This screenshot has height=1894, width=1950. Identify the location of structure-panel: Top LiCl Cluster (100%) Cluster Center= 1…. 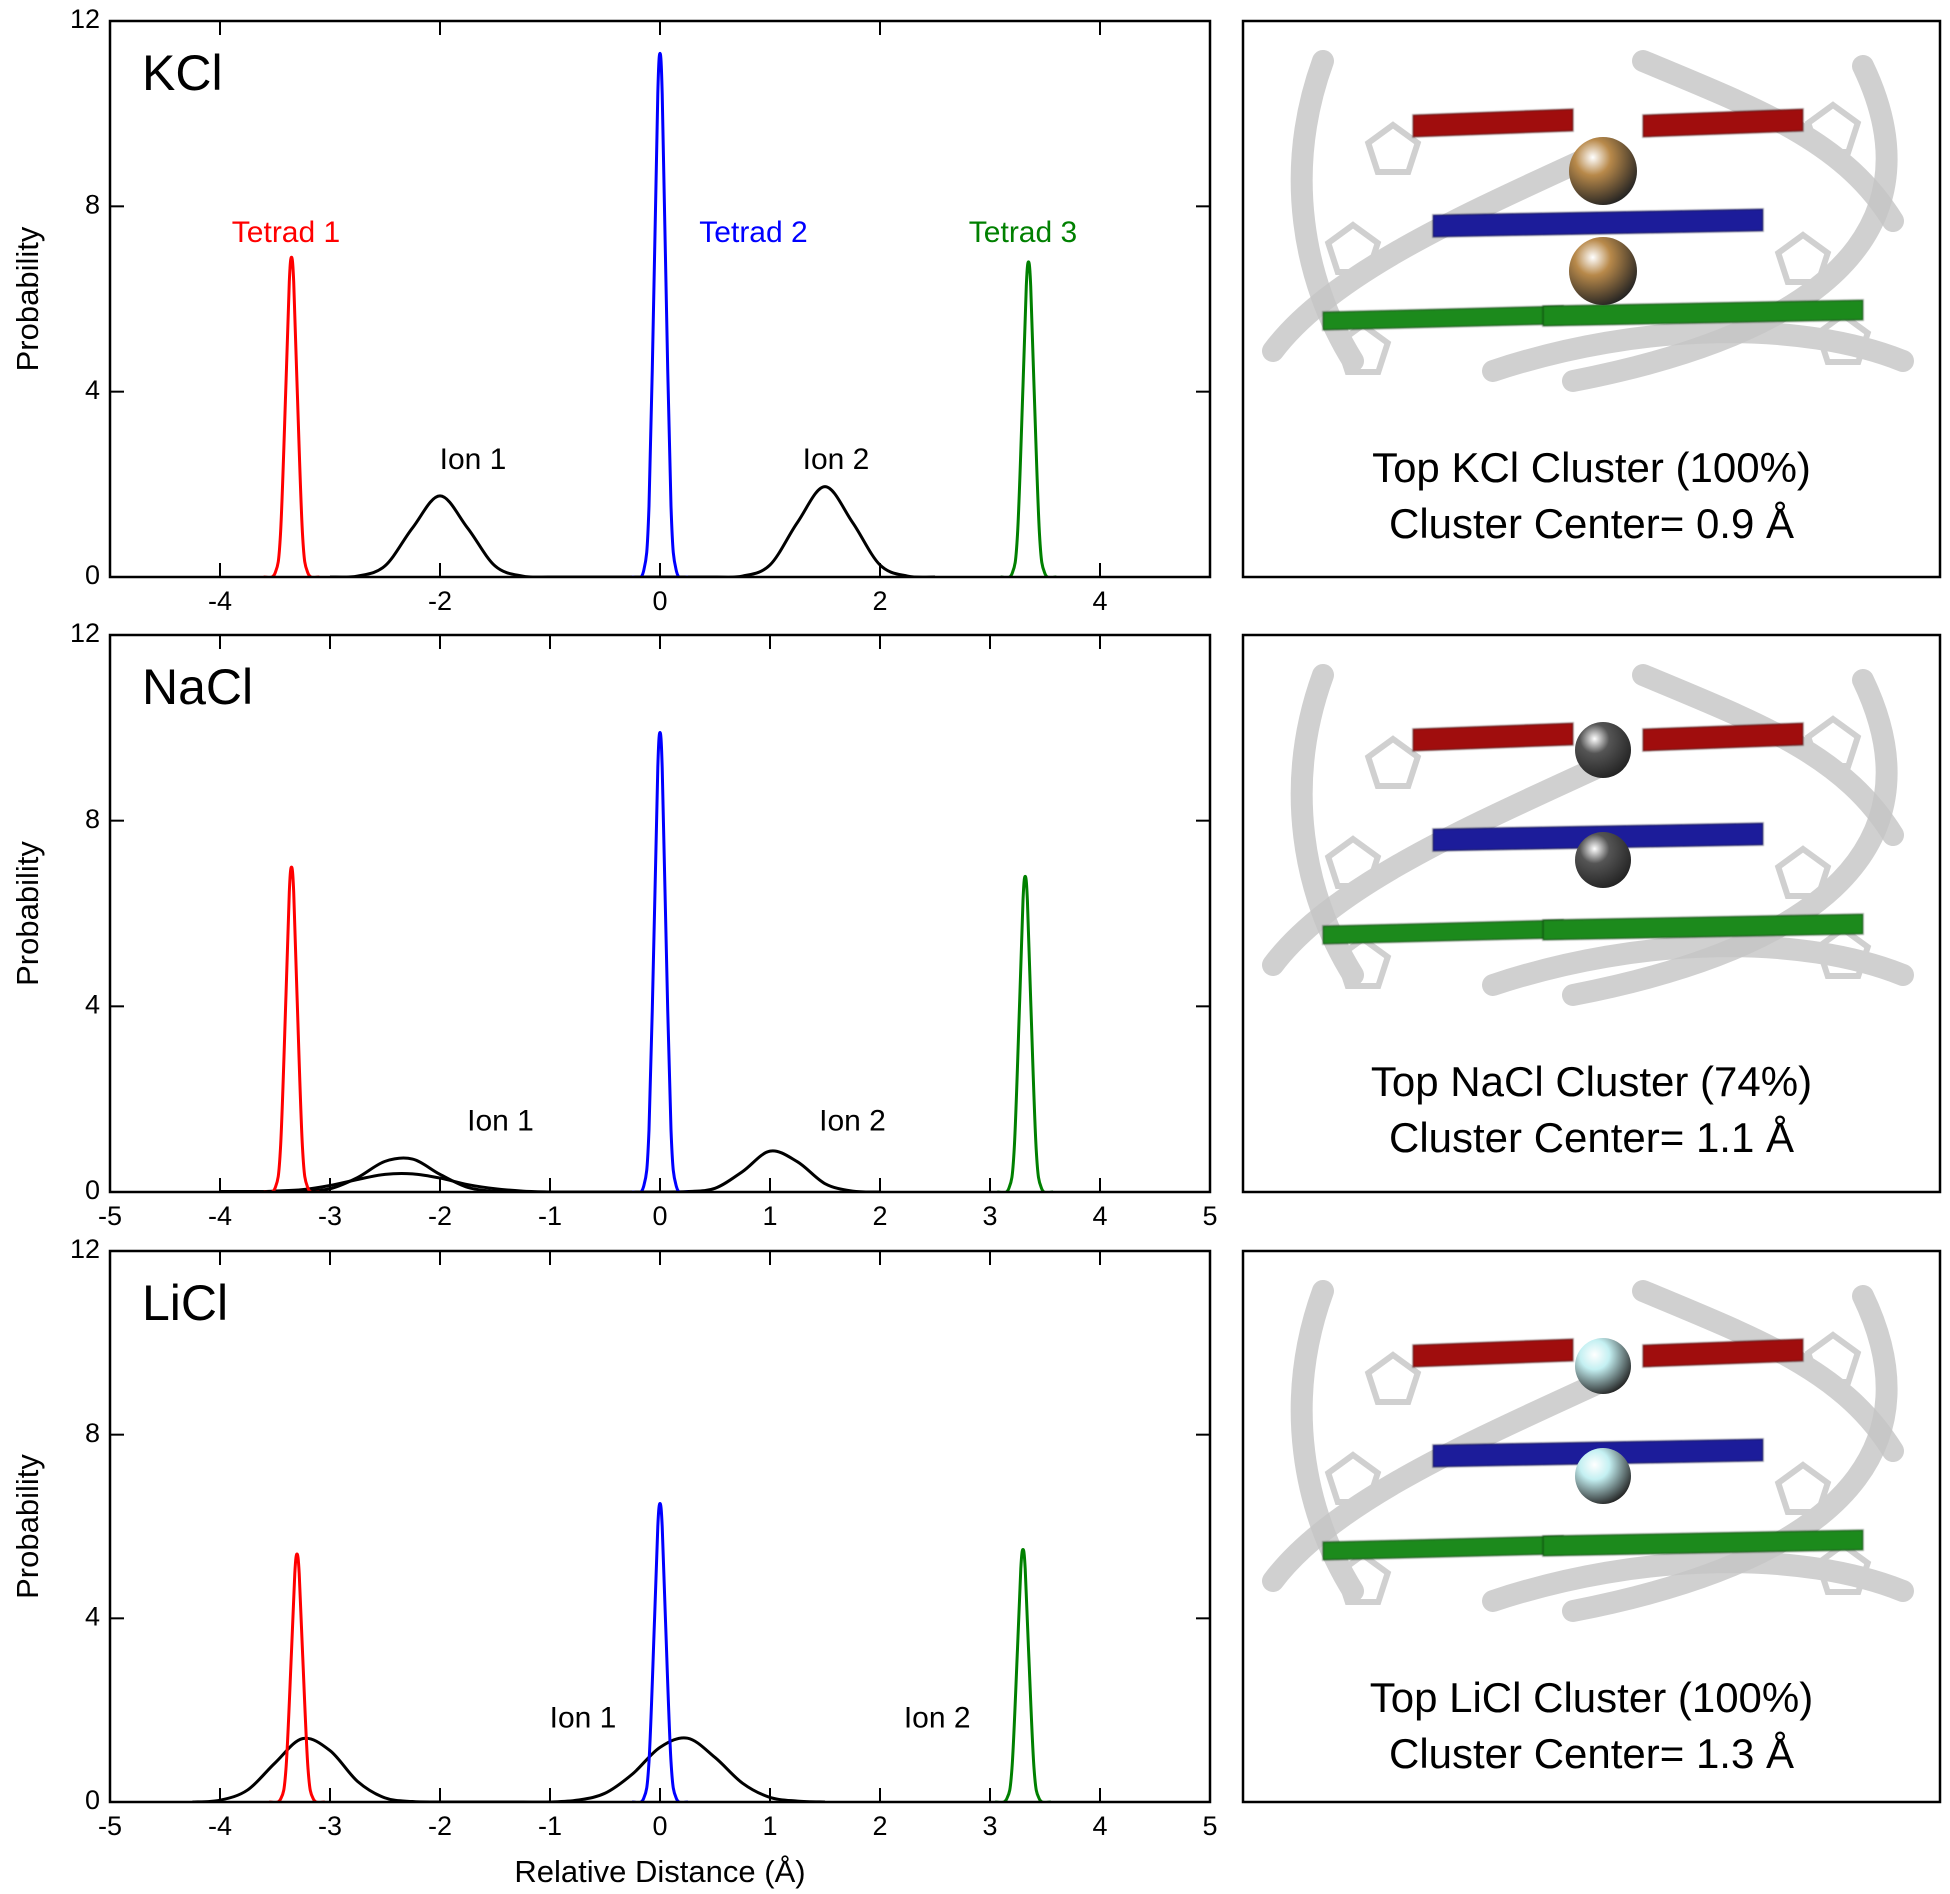
(1591, 1526).